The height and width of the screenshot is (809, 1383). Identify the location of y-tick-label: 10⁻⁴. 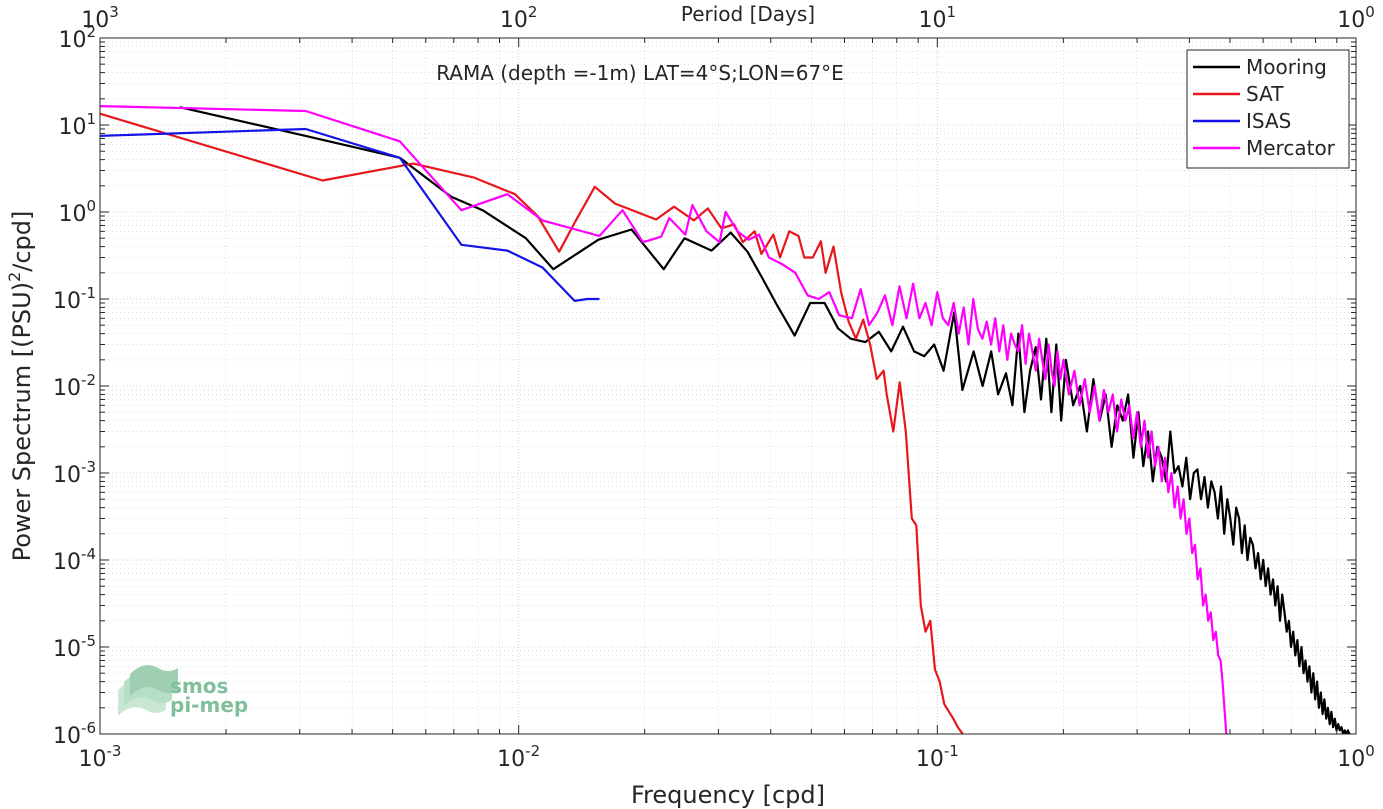
(74, 560).